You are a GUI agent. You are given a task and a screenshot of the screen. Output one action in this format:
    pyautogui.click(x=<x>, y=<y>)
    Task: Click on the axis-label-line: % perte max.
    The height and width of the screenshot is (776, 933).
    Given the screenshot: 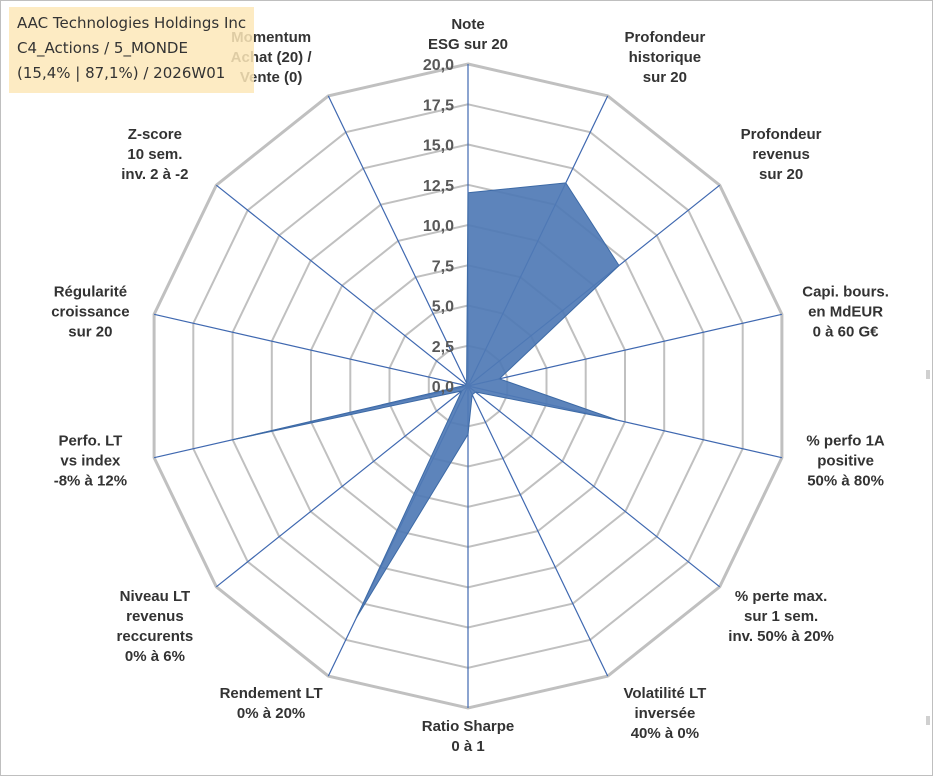 What is the action you would take?
    pyautogui.click(x=781, y=596)
    